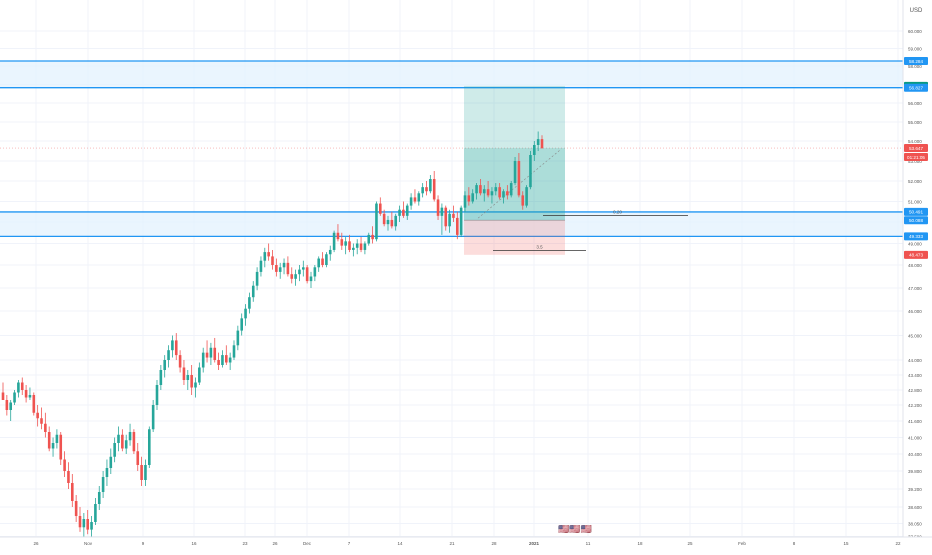 The width and height of the screenshot is (932, 555). I want to click on price-tick-label: 45.000, so click(915, 336).